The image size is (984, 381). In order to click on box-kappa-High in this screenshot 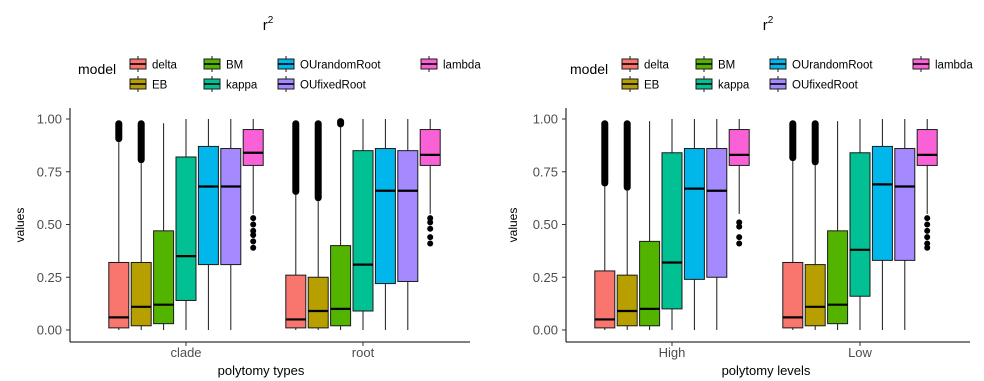, I will do `click(672, 224)`.